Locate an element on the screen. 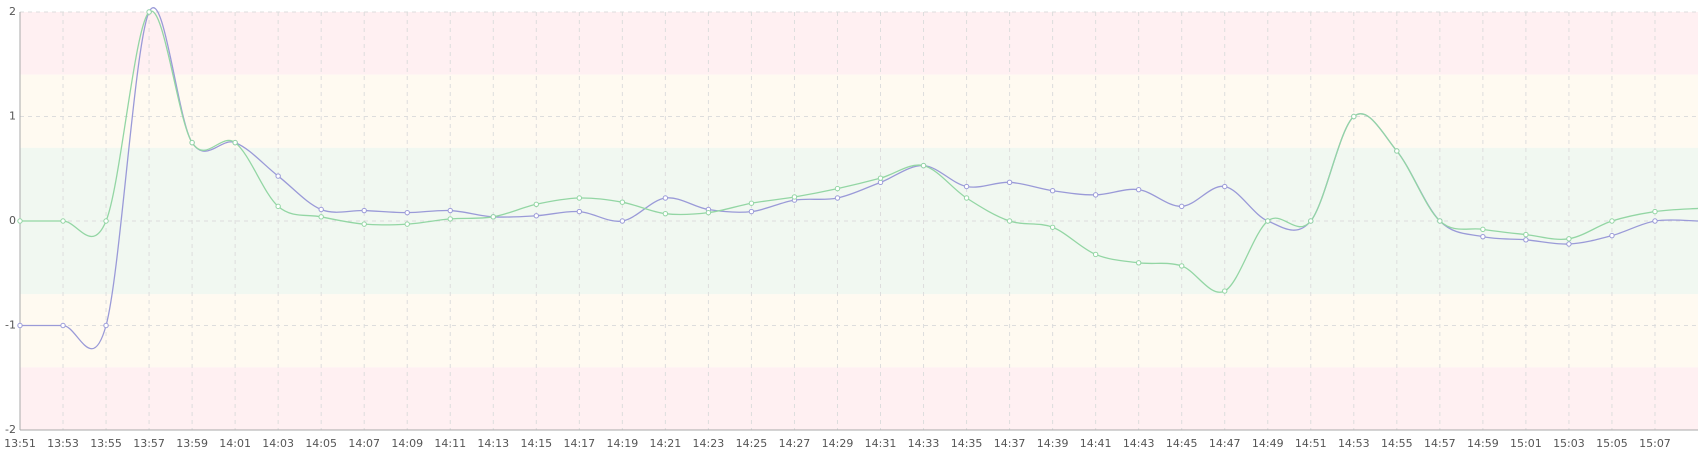 The image size is (1698, 456). x-tick-label: 14:17 is located at coordinates (579, 443).